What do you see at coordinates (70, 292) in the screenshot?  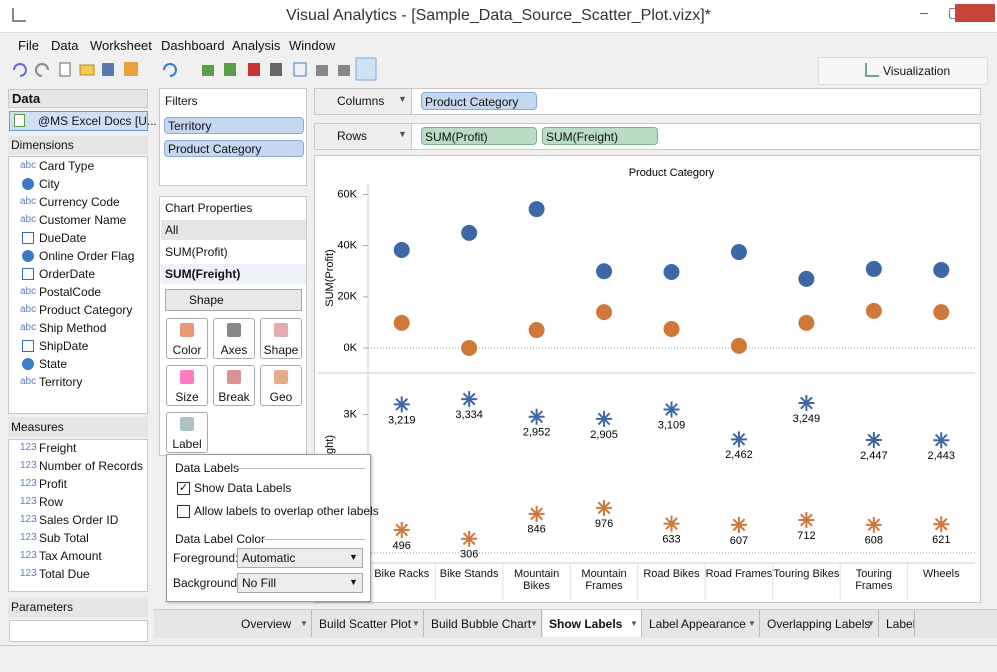 I see `dimension-field: PostalCode` at bounding box center [70, 292].